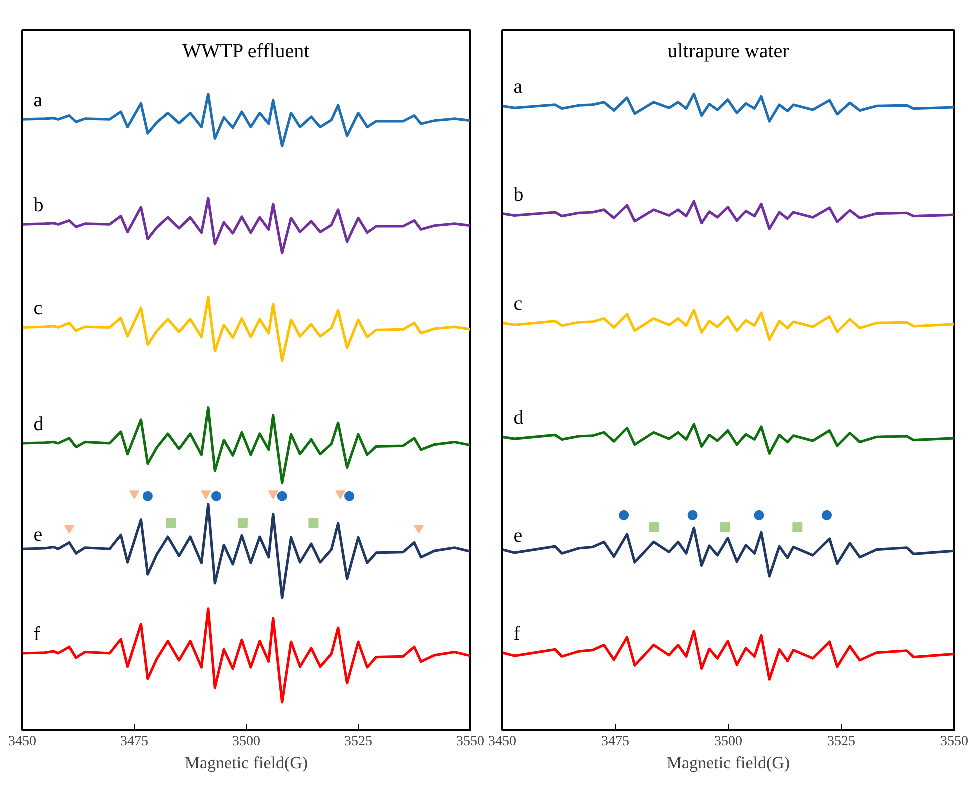  I want to click on chart-title: ultrapure water, so click(729, 51).